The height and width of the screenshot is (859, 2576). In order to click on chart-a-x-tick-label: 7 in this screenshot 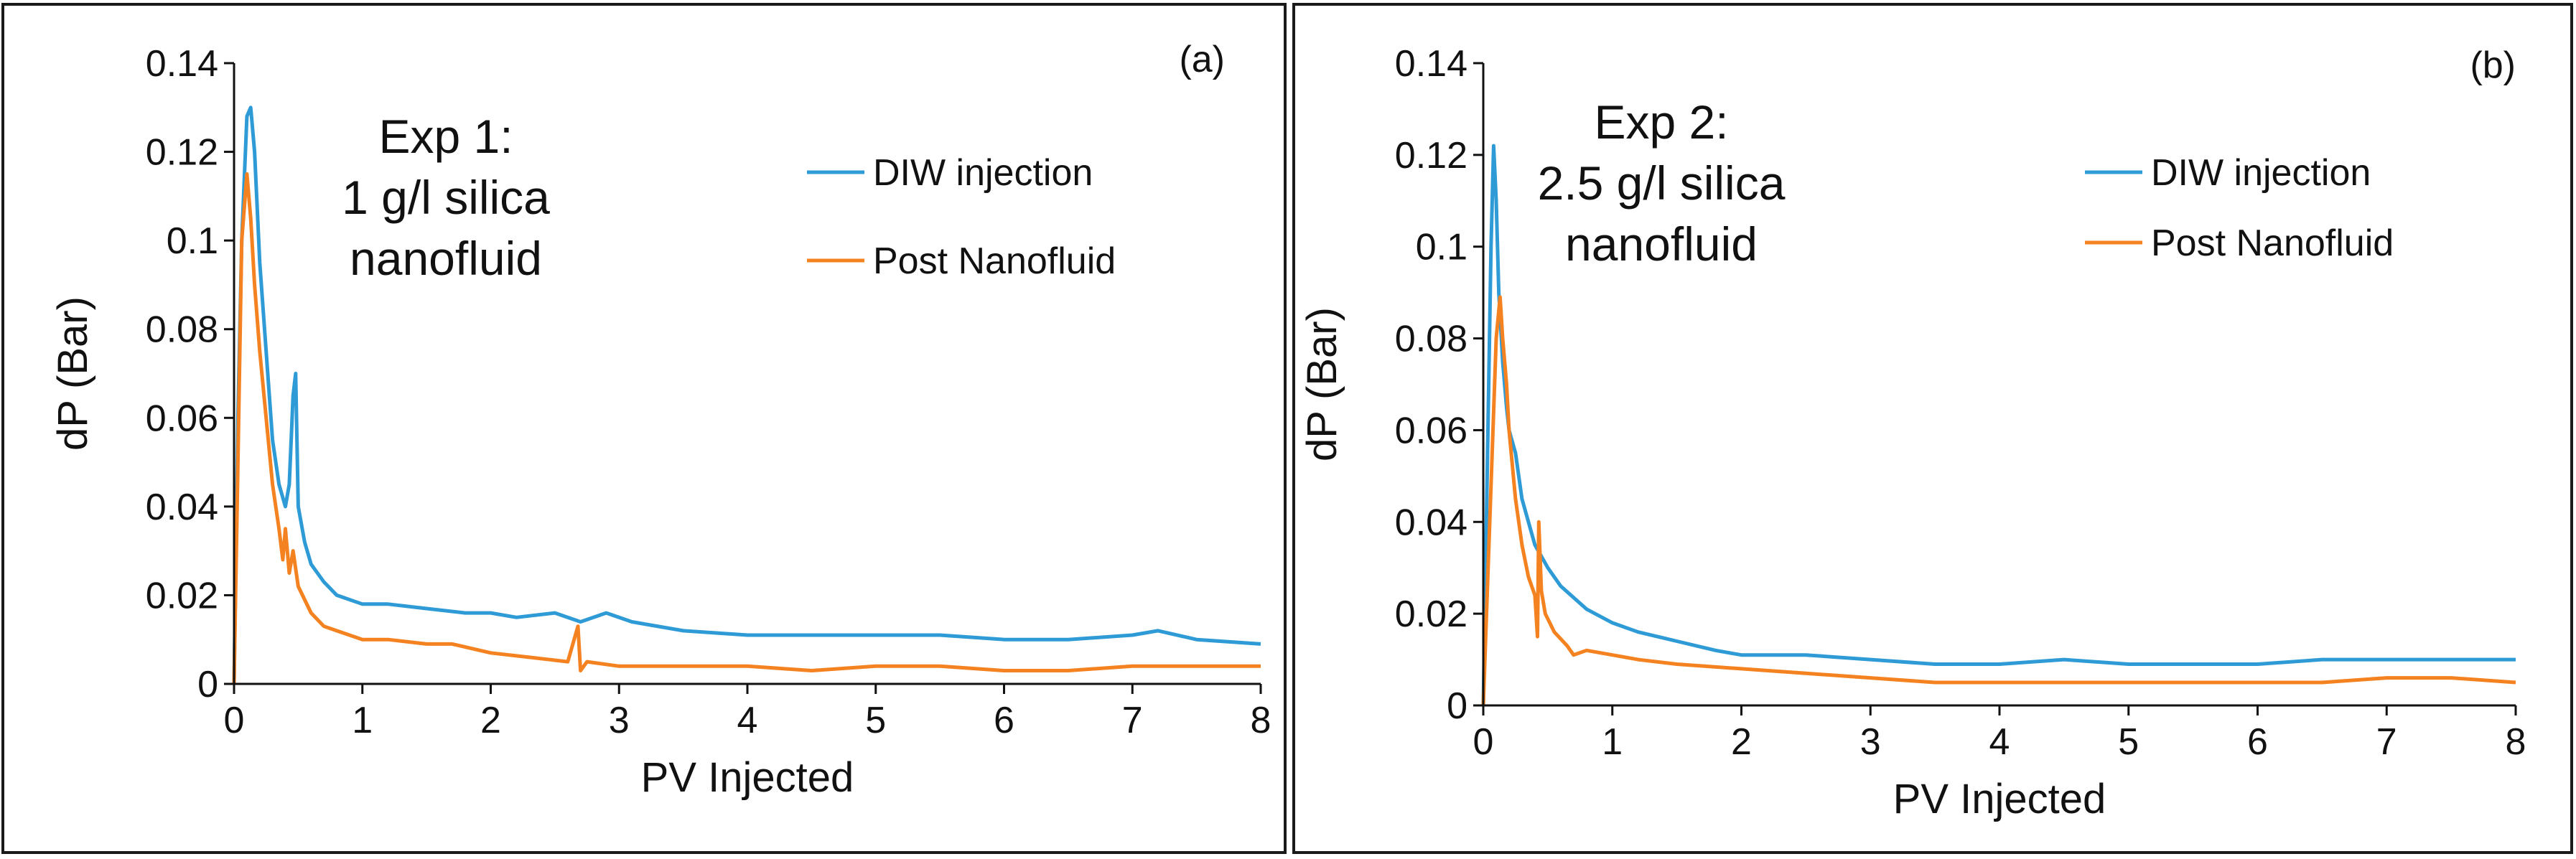, I will do `click(1132, 720)`.